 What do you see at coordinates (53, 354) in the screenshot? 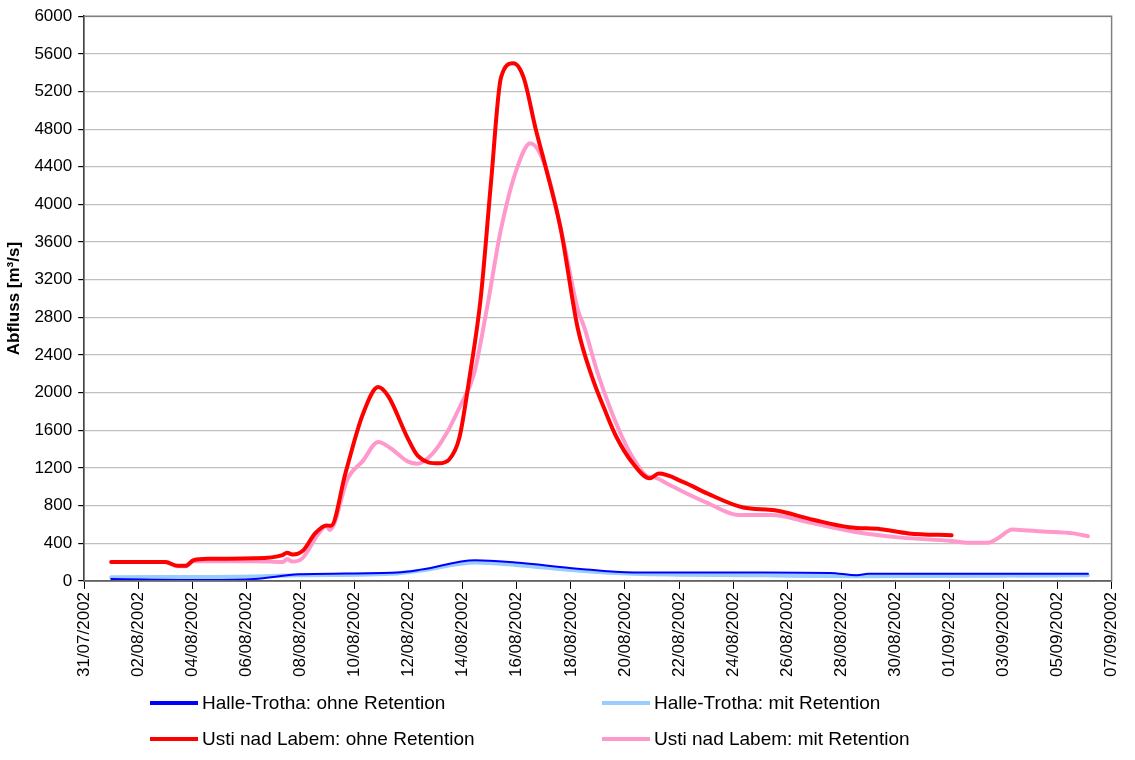
I see `y-tick-label: 2400` at bounding box center [53, 354].